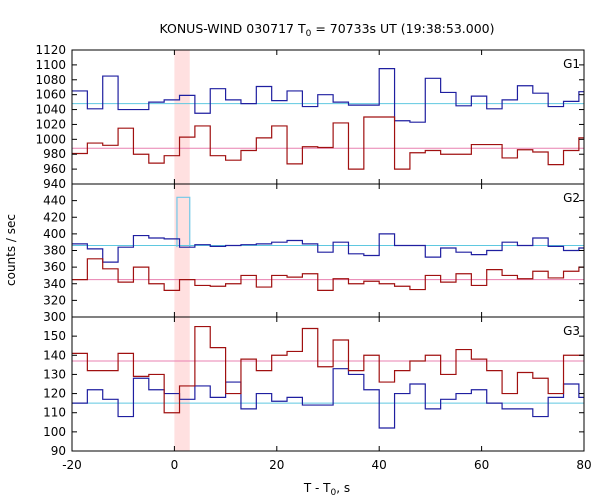 This screenshot has height=500, width=600. I want to click on y-tick-label: 440, so click(54, 201).